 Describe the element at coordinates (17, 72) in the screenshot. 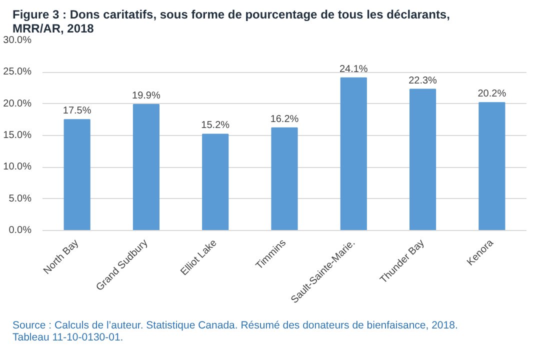

I see `y-tick-label: 25.0%` at that location.